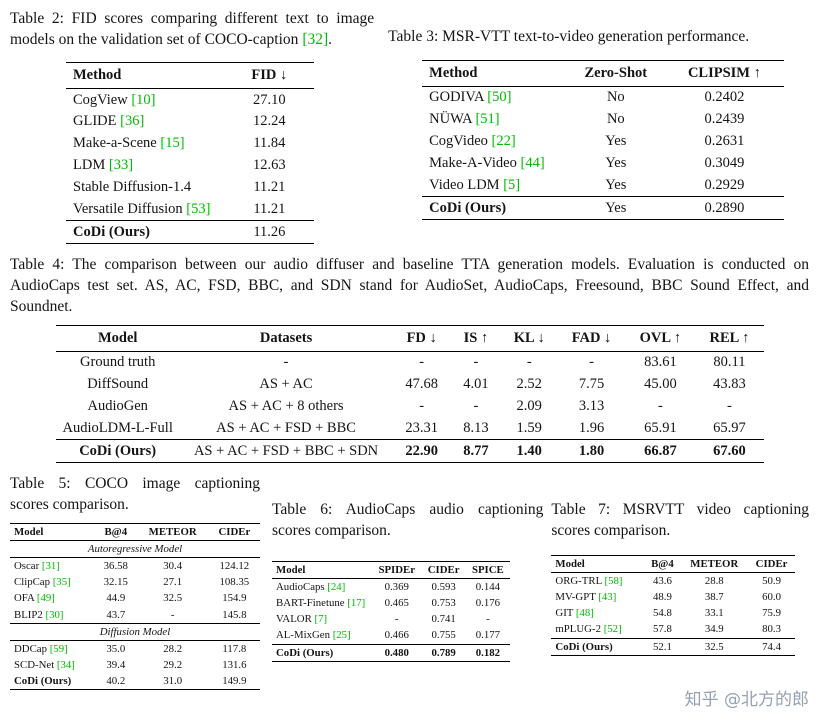 This screenshot has width=819, height=718. I want to click on table-row: AudioGen AS + AC + 8 others - - 2.09 3.13 - -, so click(410, 407).